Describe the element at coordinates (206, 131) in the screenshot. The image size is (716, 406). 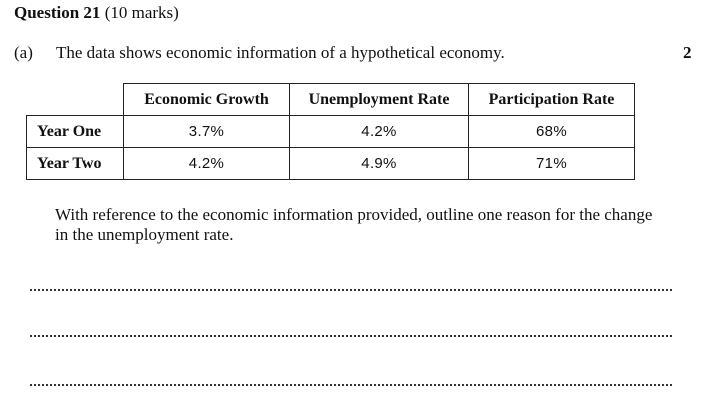
I see `table-cell: 3.7%` at that location.